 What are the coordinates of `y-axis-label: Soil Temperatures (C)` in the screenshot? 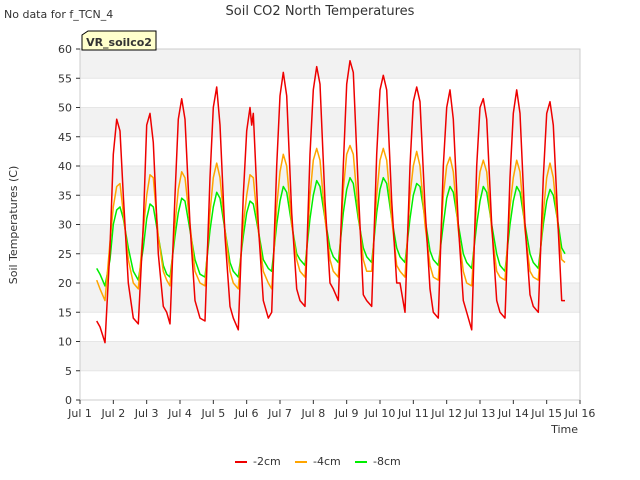 It's located at (13, 225).